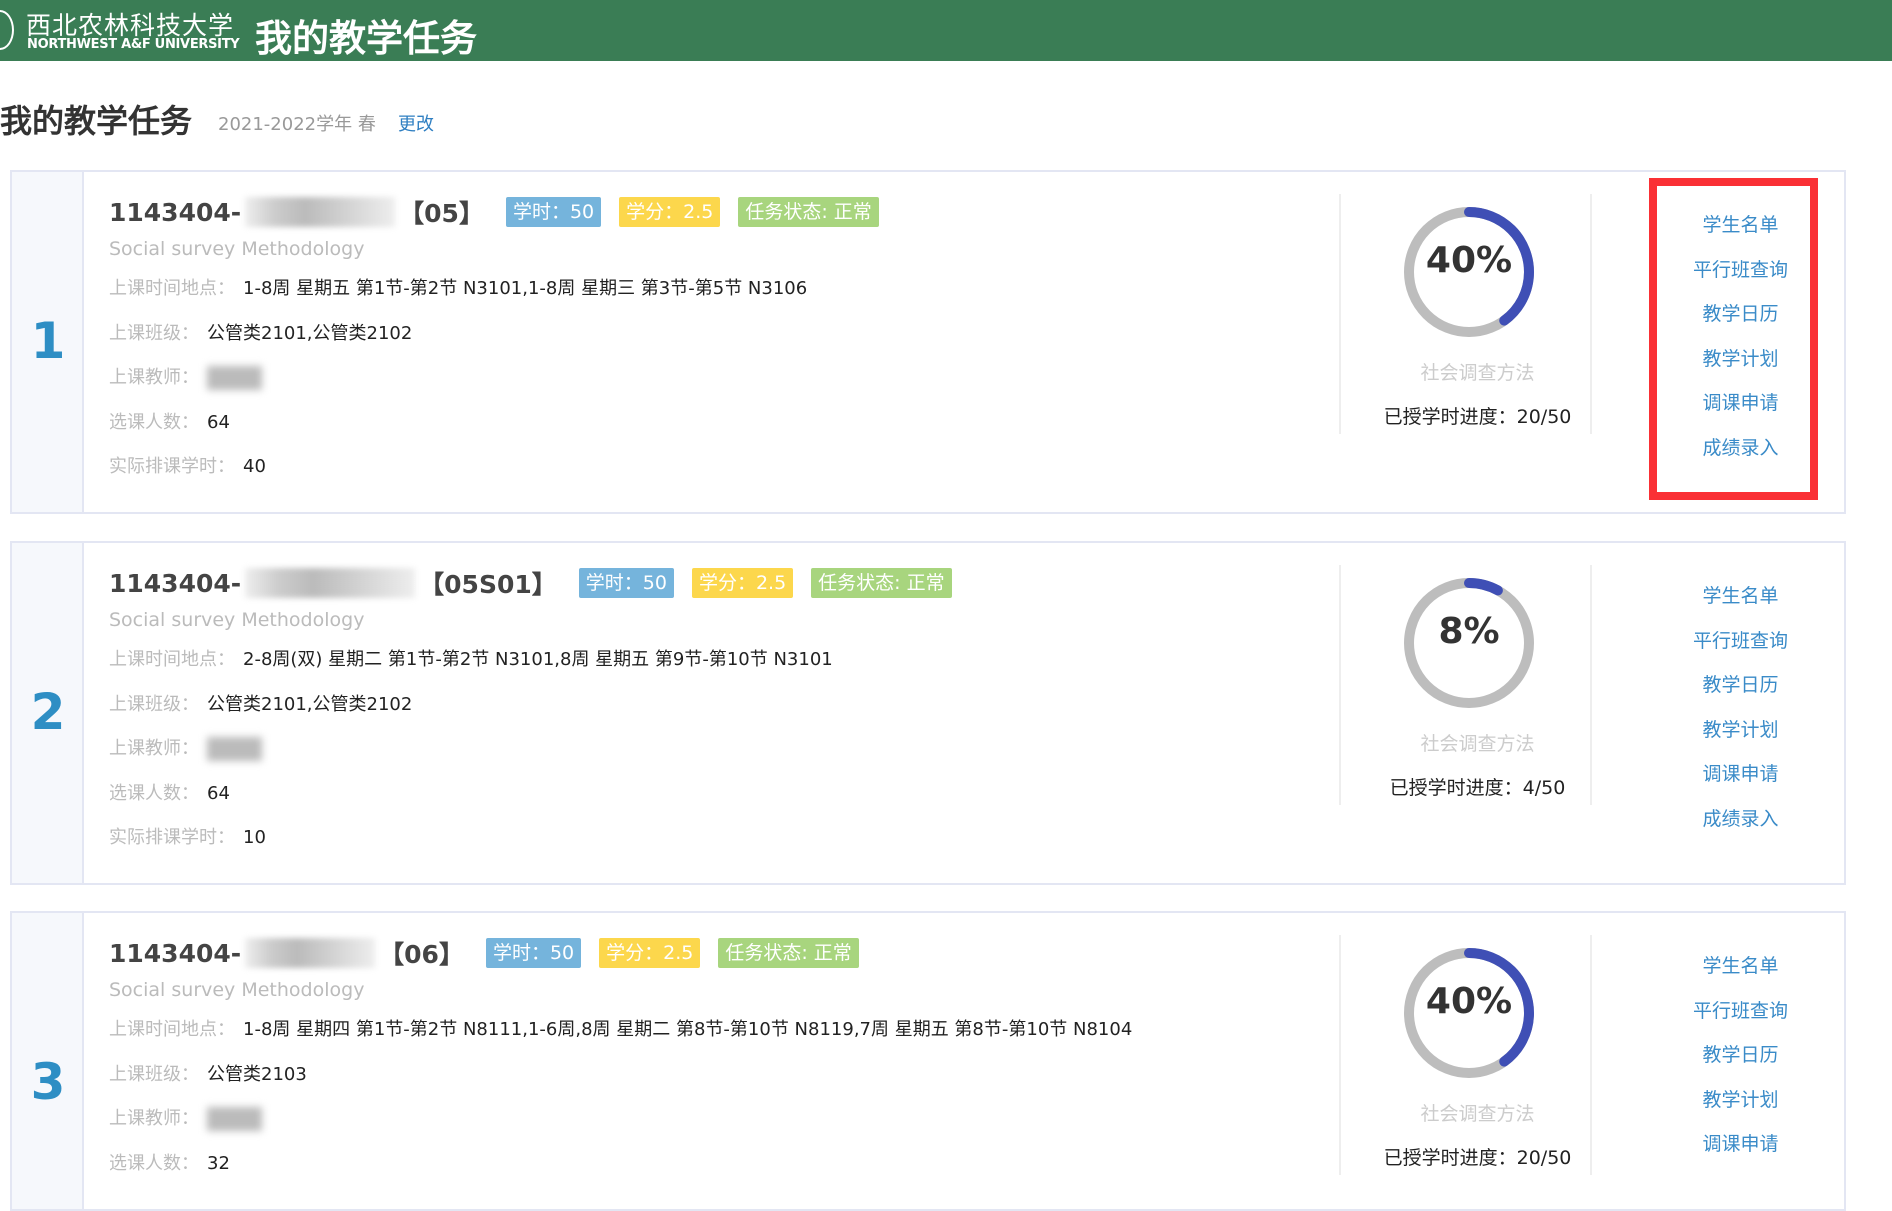 This screenshot has height=1211, width=1892. I want to click on task-index: 2, so click(48, 712).